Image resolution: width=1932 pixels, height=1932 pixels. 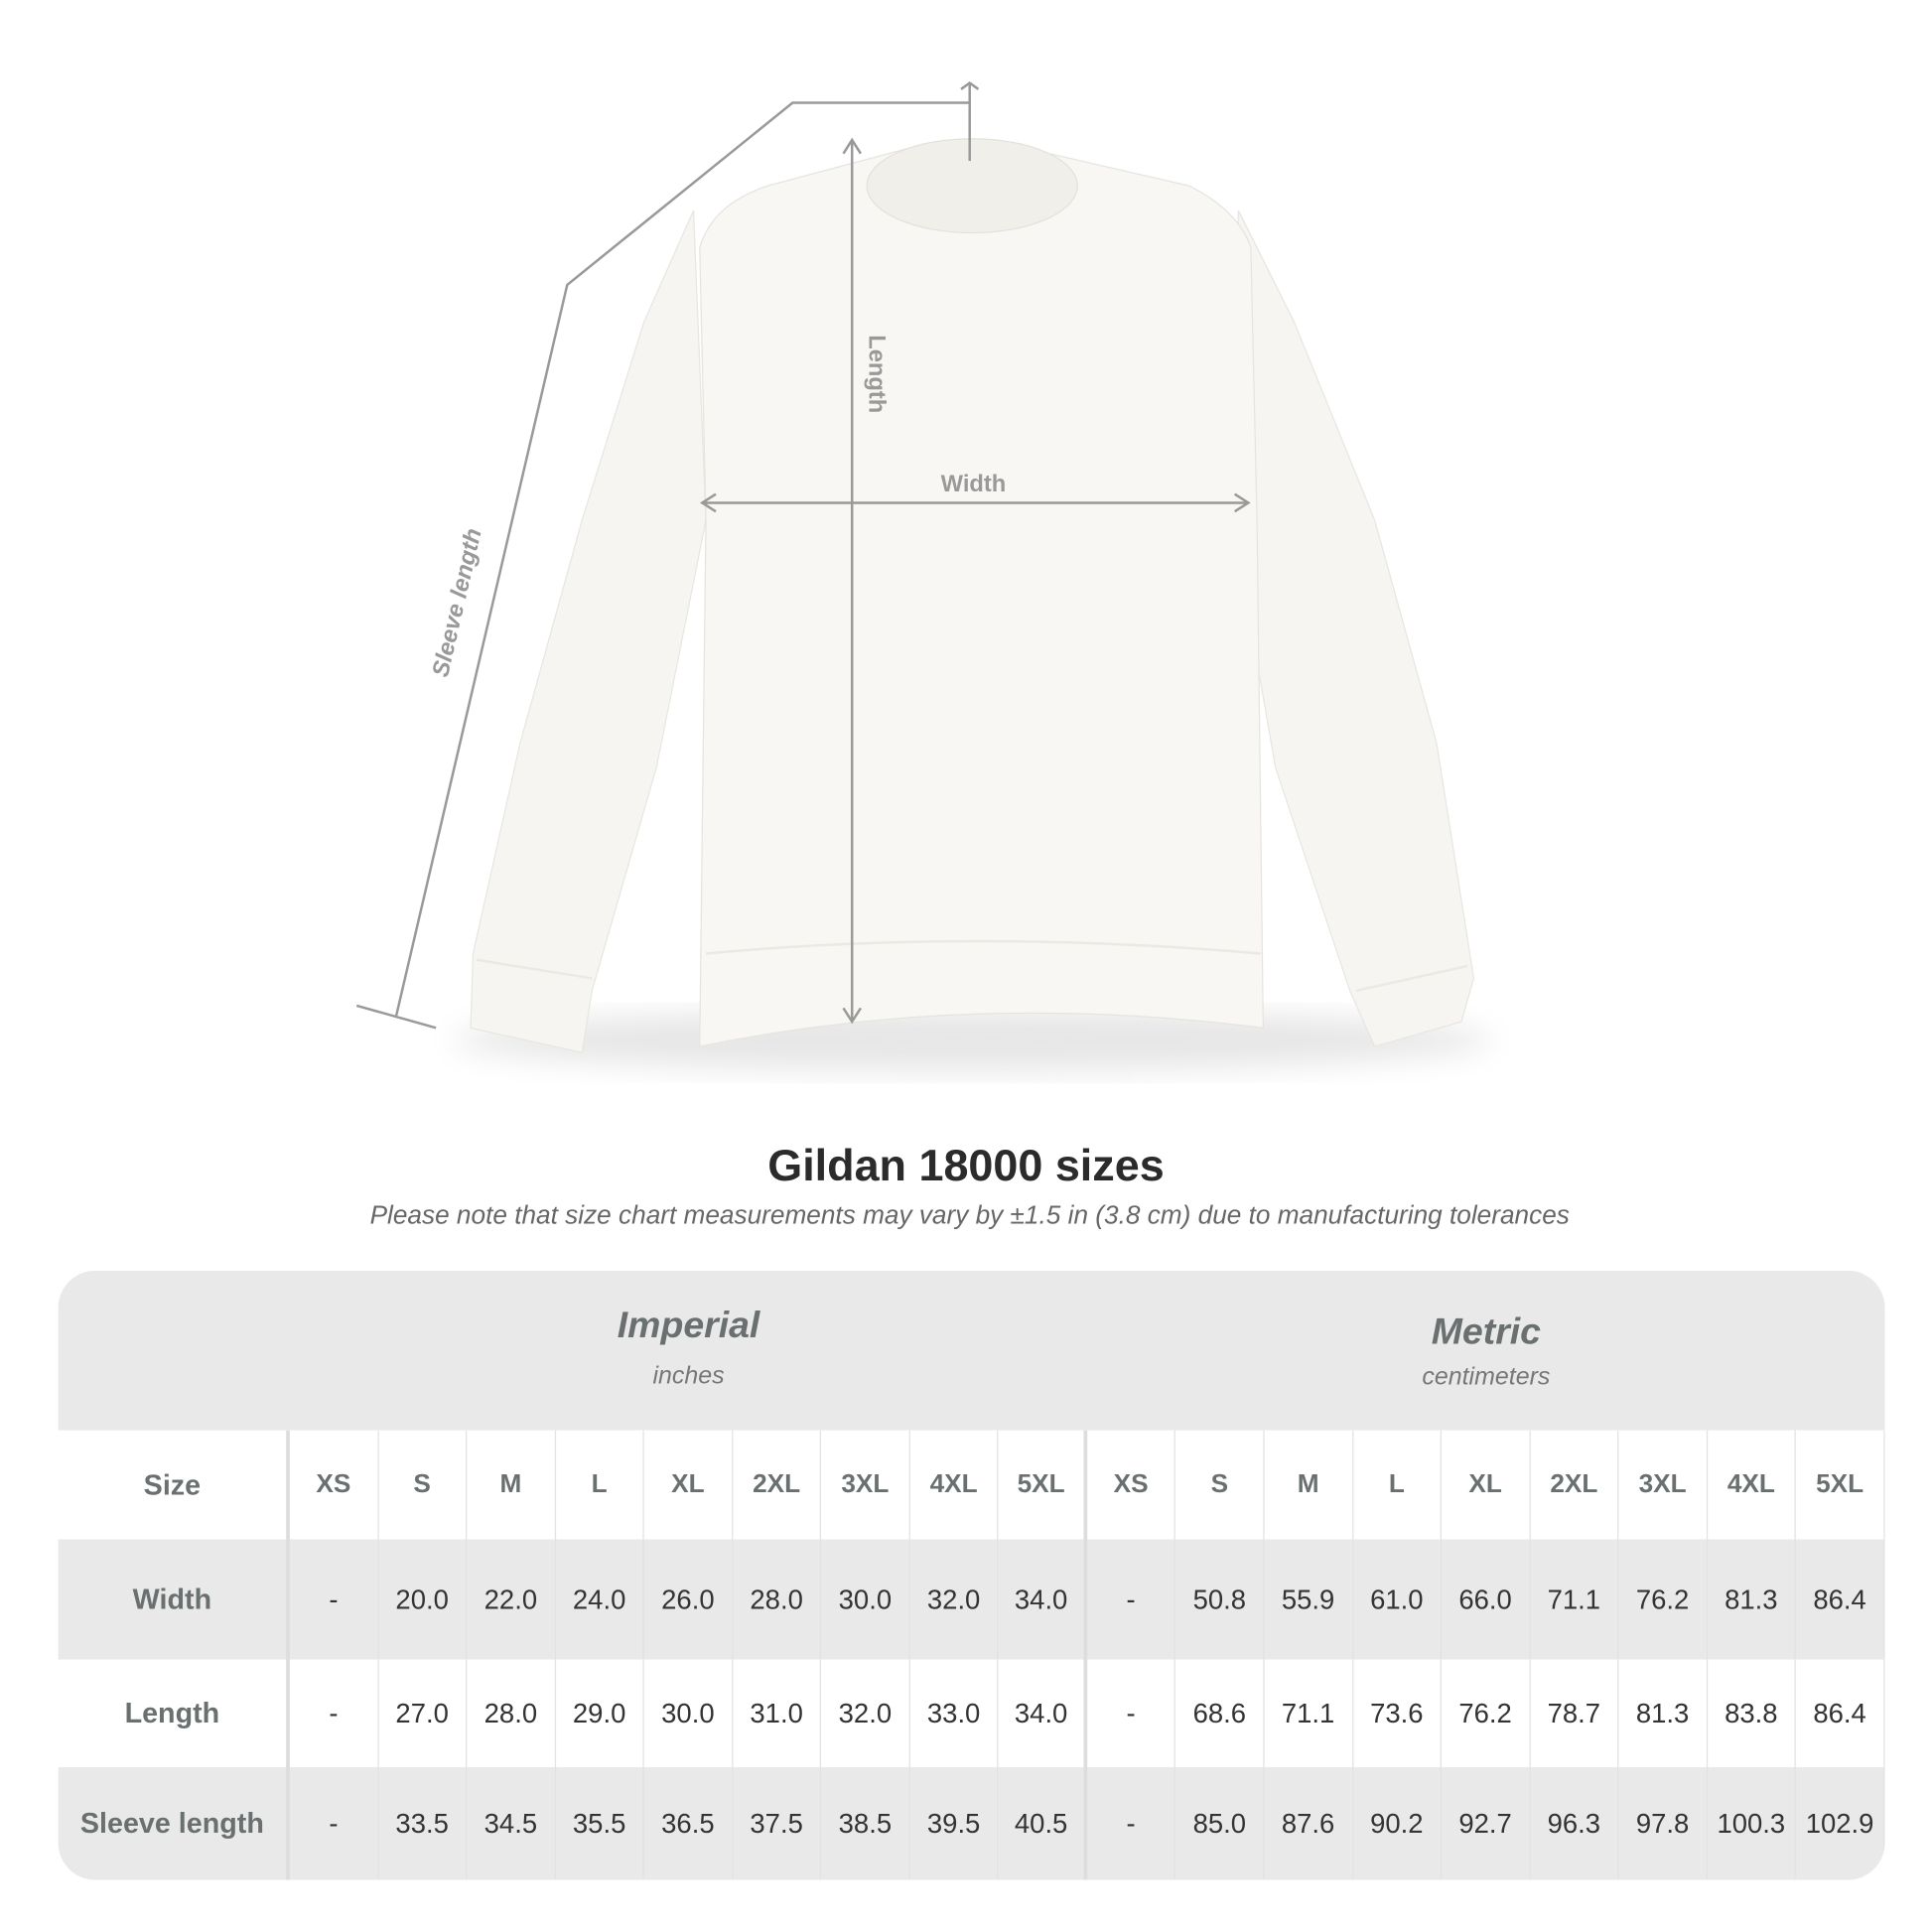 What do you see at coordinates (1841, 1823) in the screenshot?
I see `table-cell: 102.9` at bounding box center [1841, 1823].